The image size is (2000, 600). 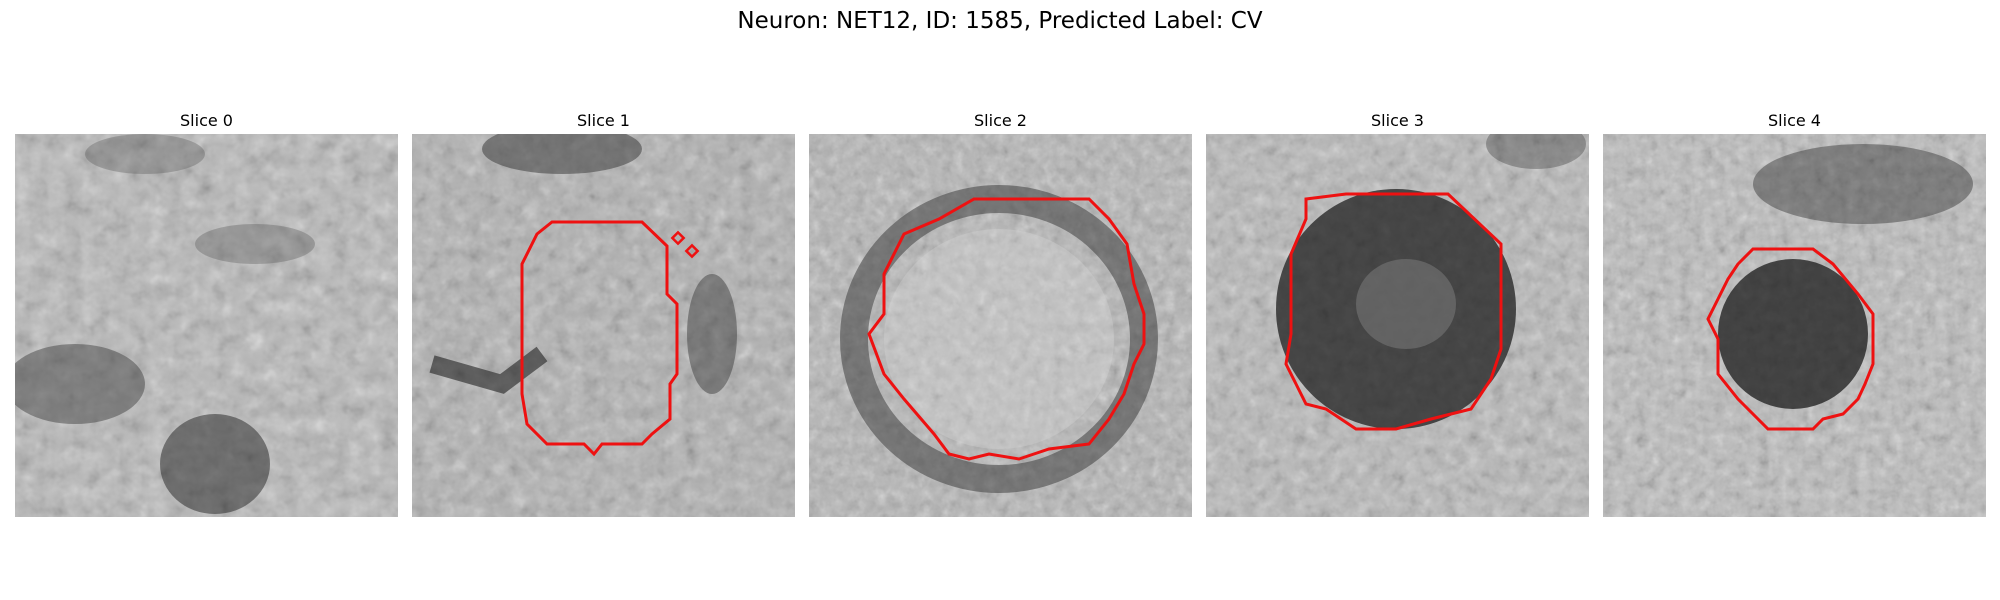 I want to click on slice-panel-3: Slice 3, so click(x=1397, y=313).